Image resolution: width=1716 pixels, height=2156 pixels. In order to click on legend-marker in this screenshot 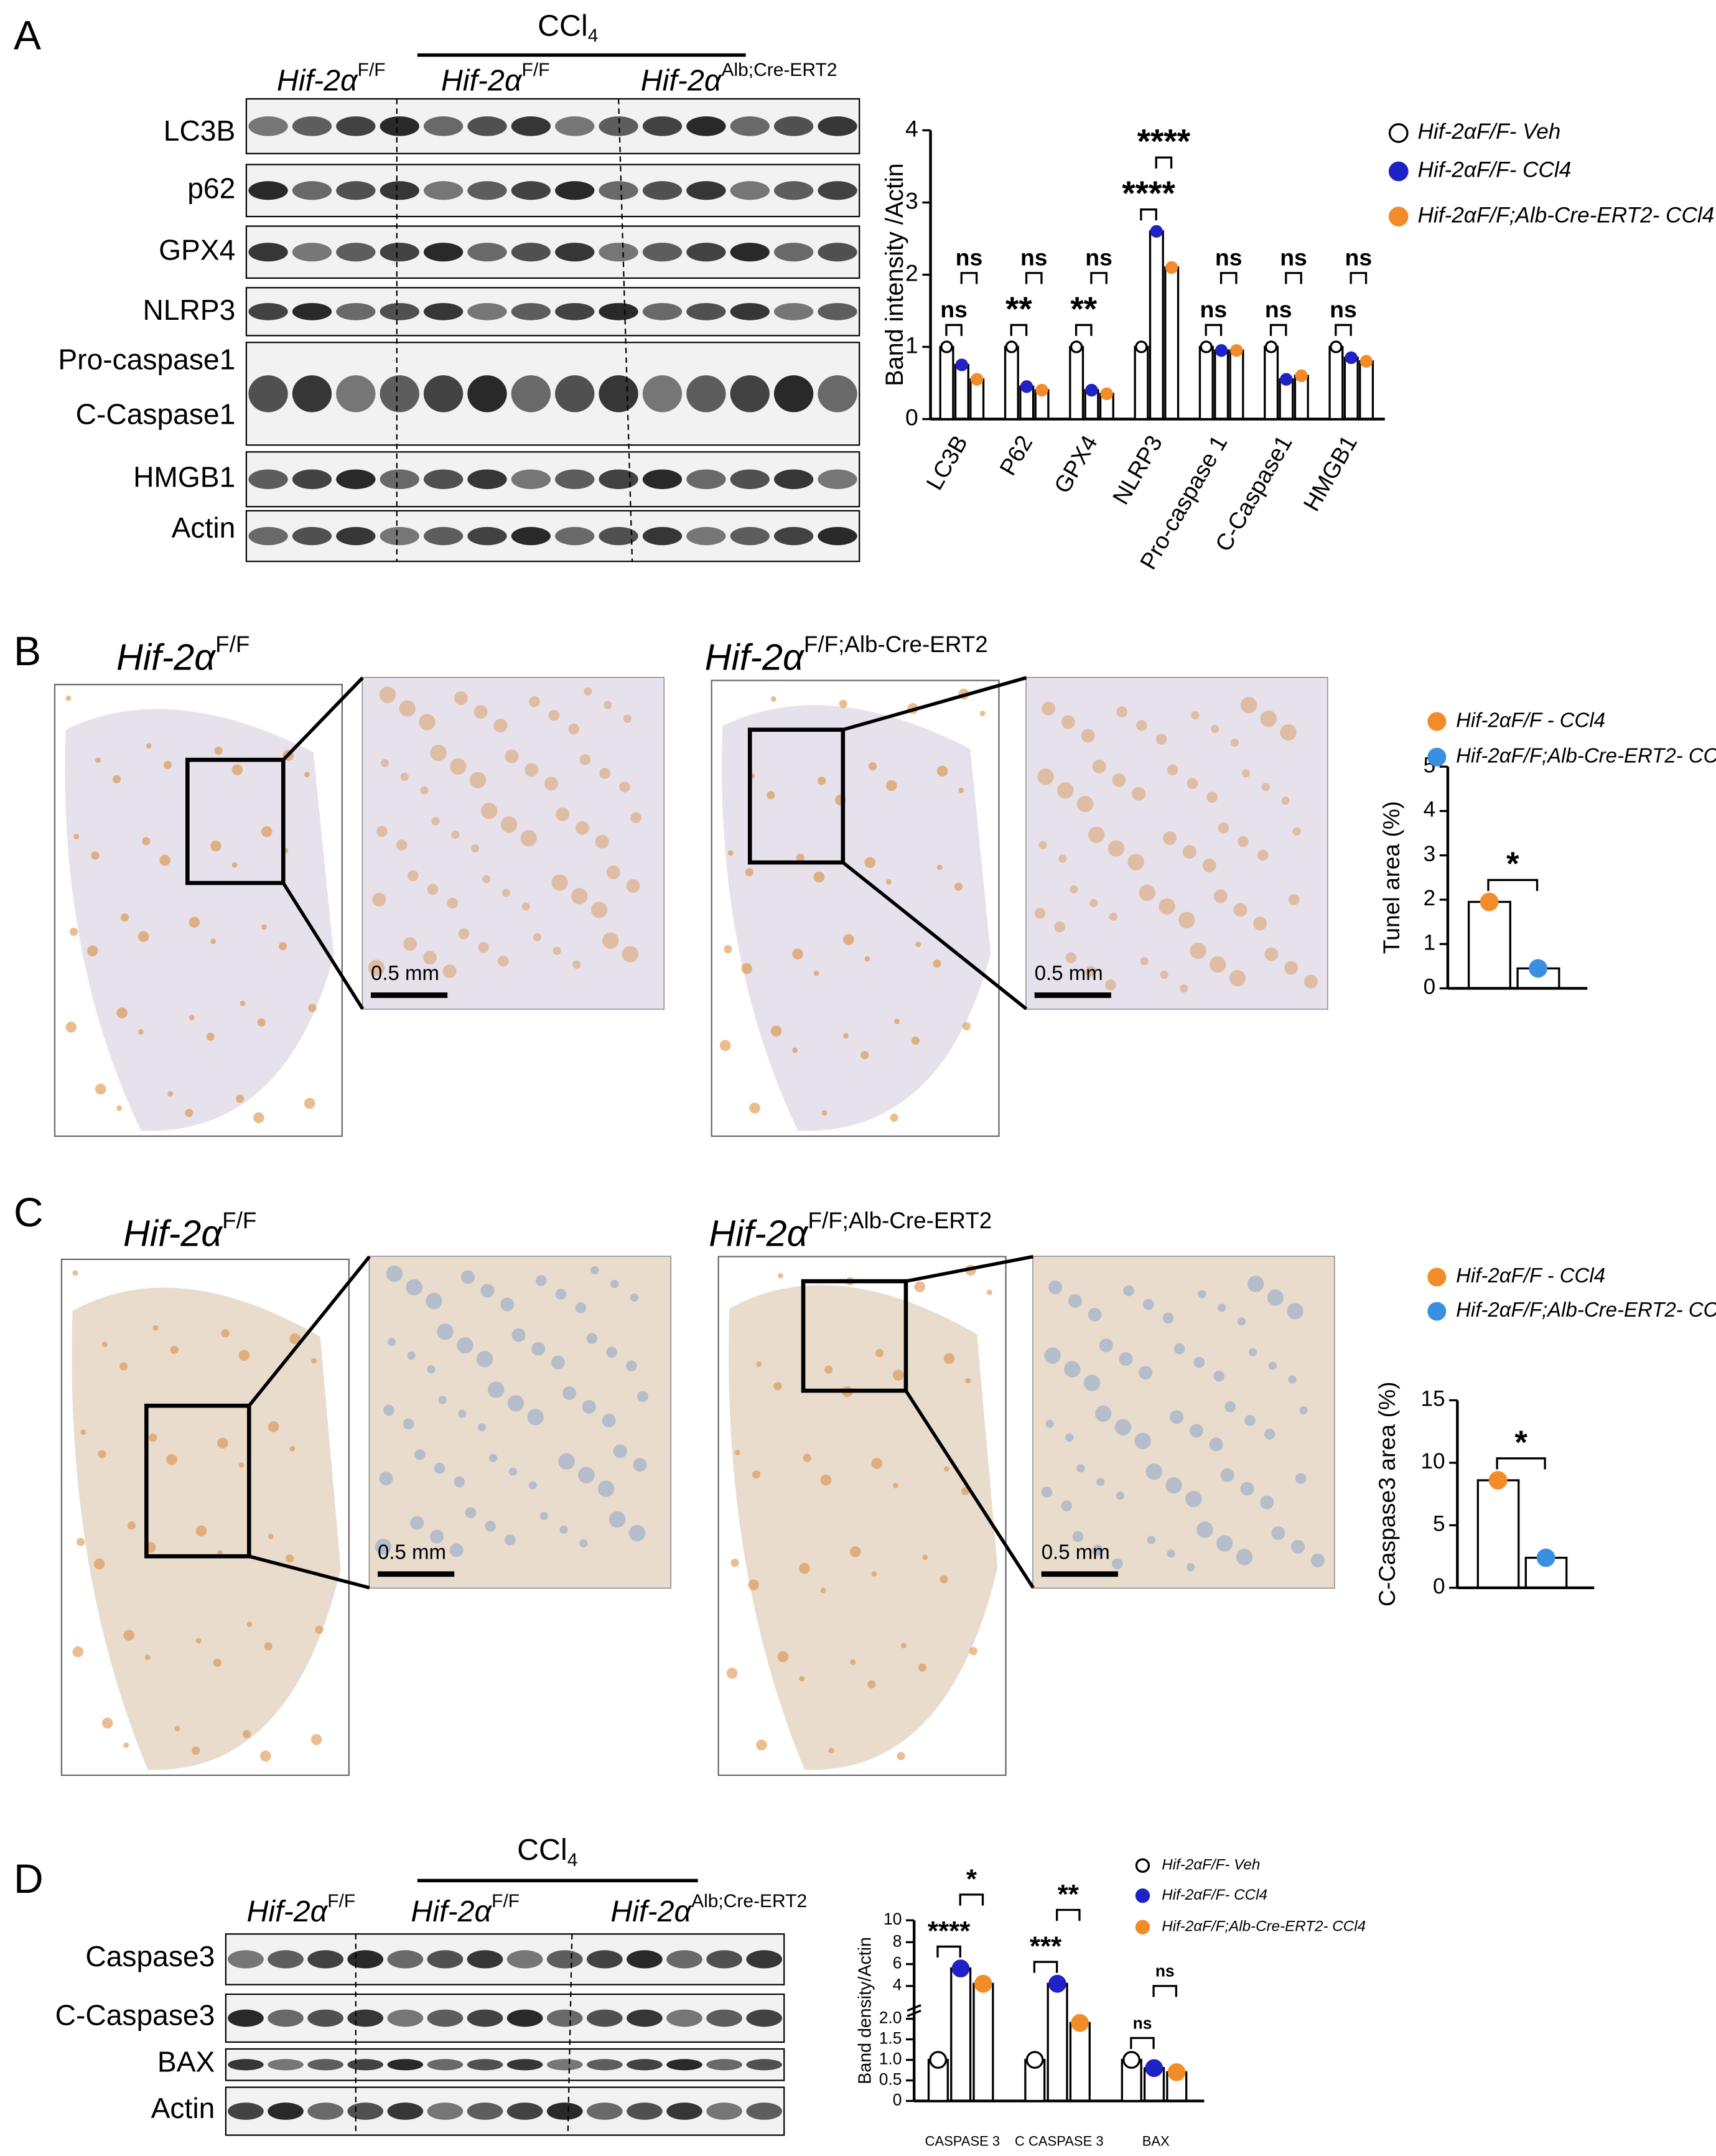, I will do `click(1437, 1277)`.